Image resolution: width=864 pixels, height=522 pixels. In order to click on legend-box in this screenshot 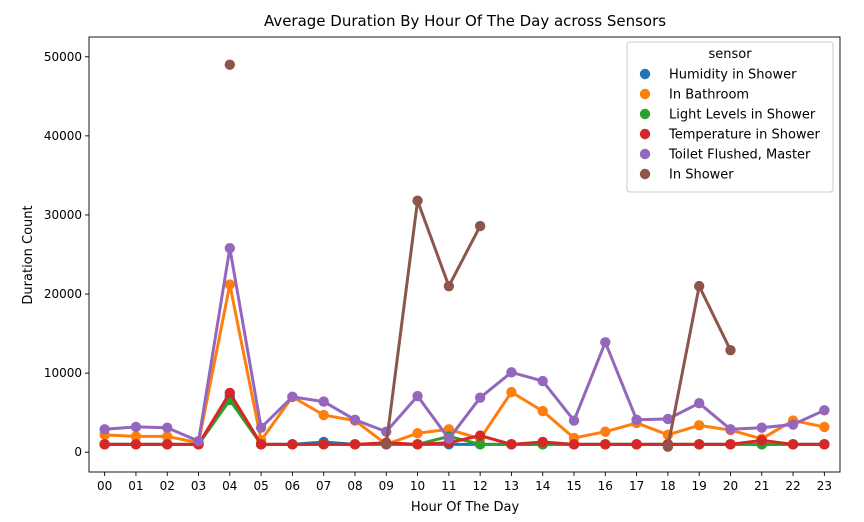, I will do `click(730, 117)`.